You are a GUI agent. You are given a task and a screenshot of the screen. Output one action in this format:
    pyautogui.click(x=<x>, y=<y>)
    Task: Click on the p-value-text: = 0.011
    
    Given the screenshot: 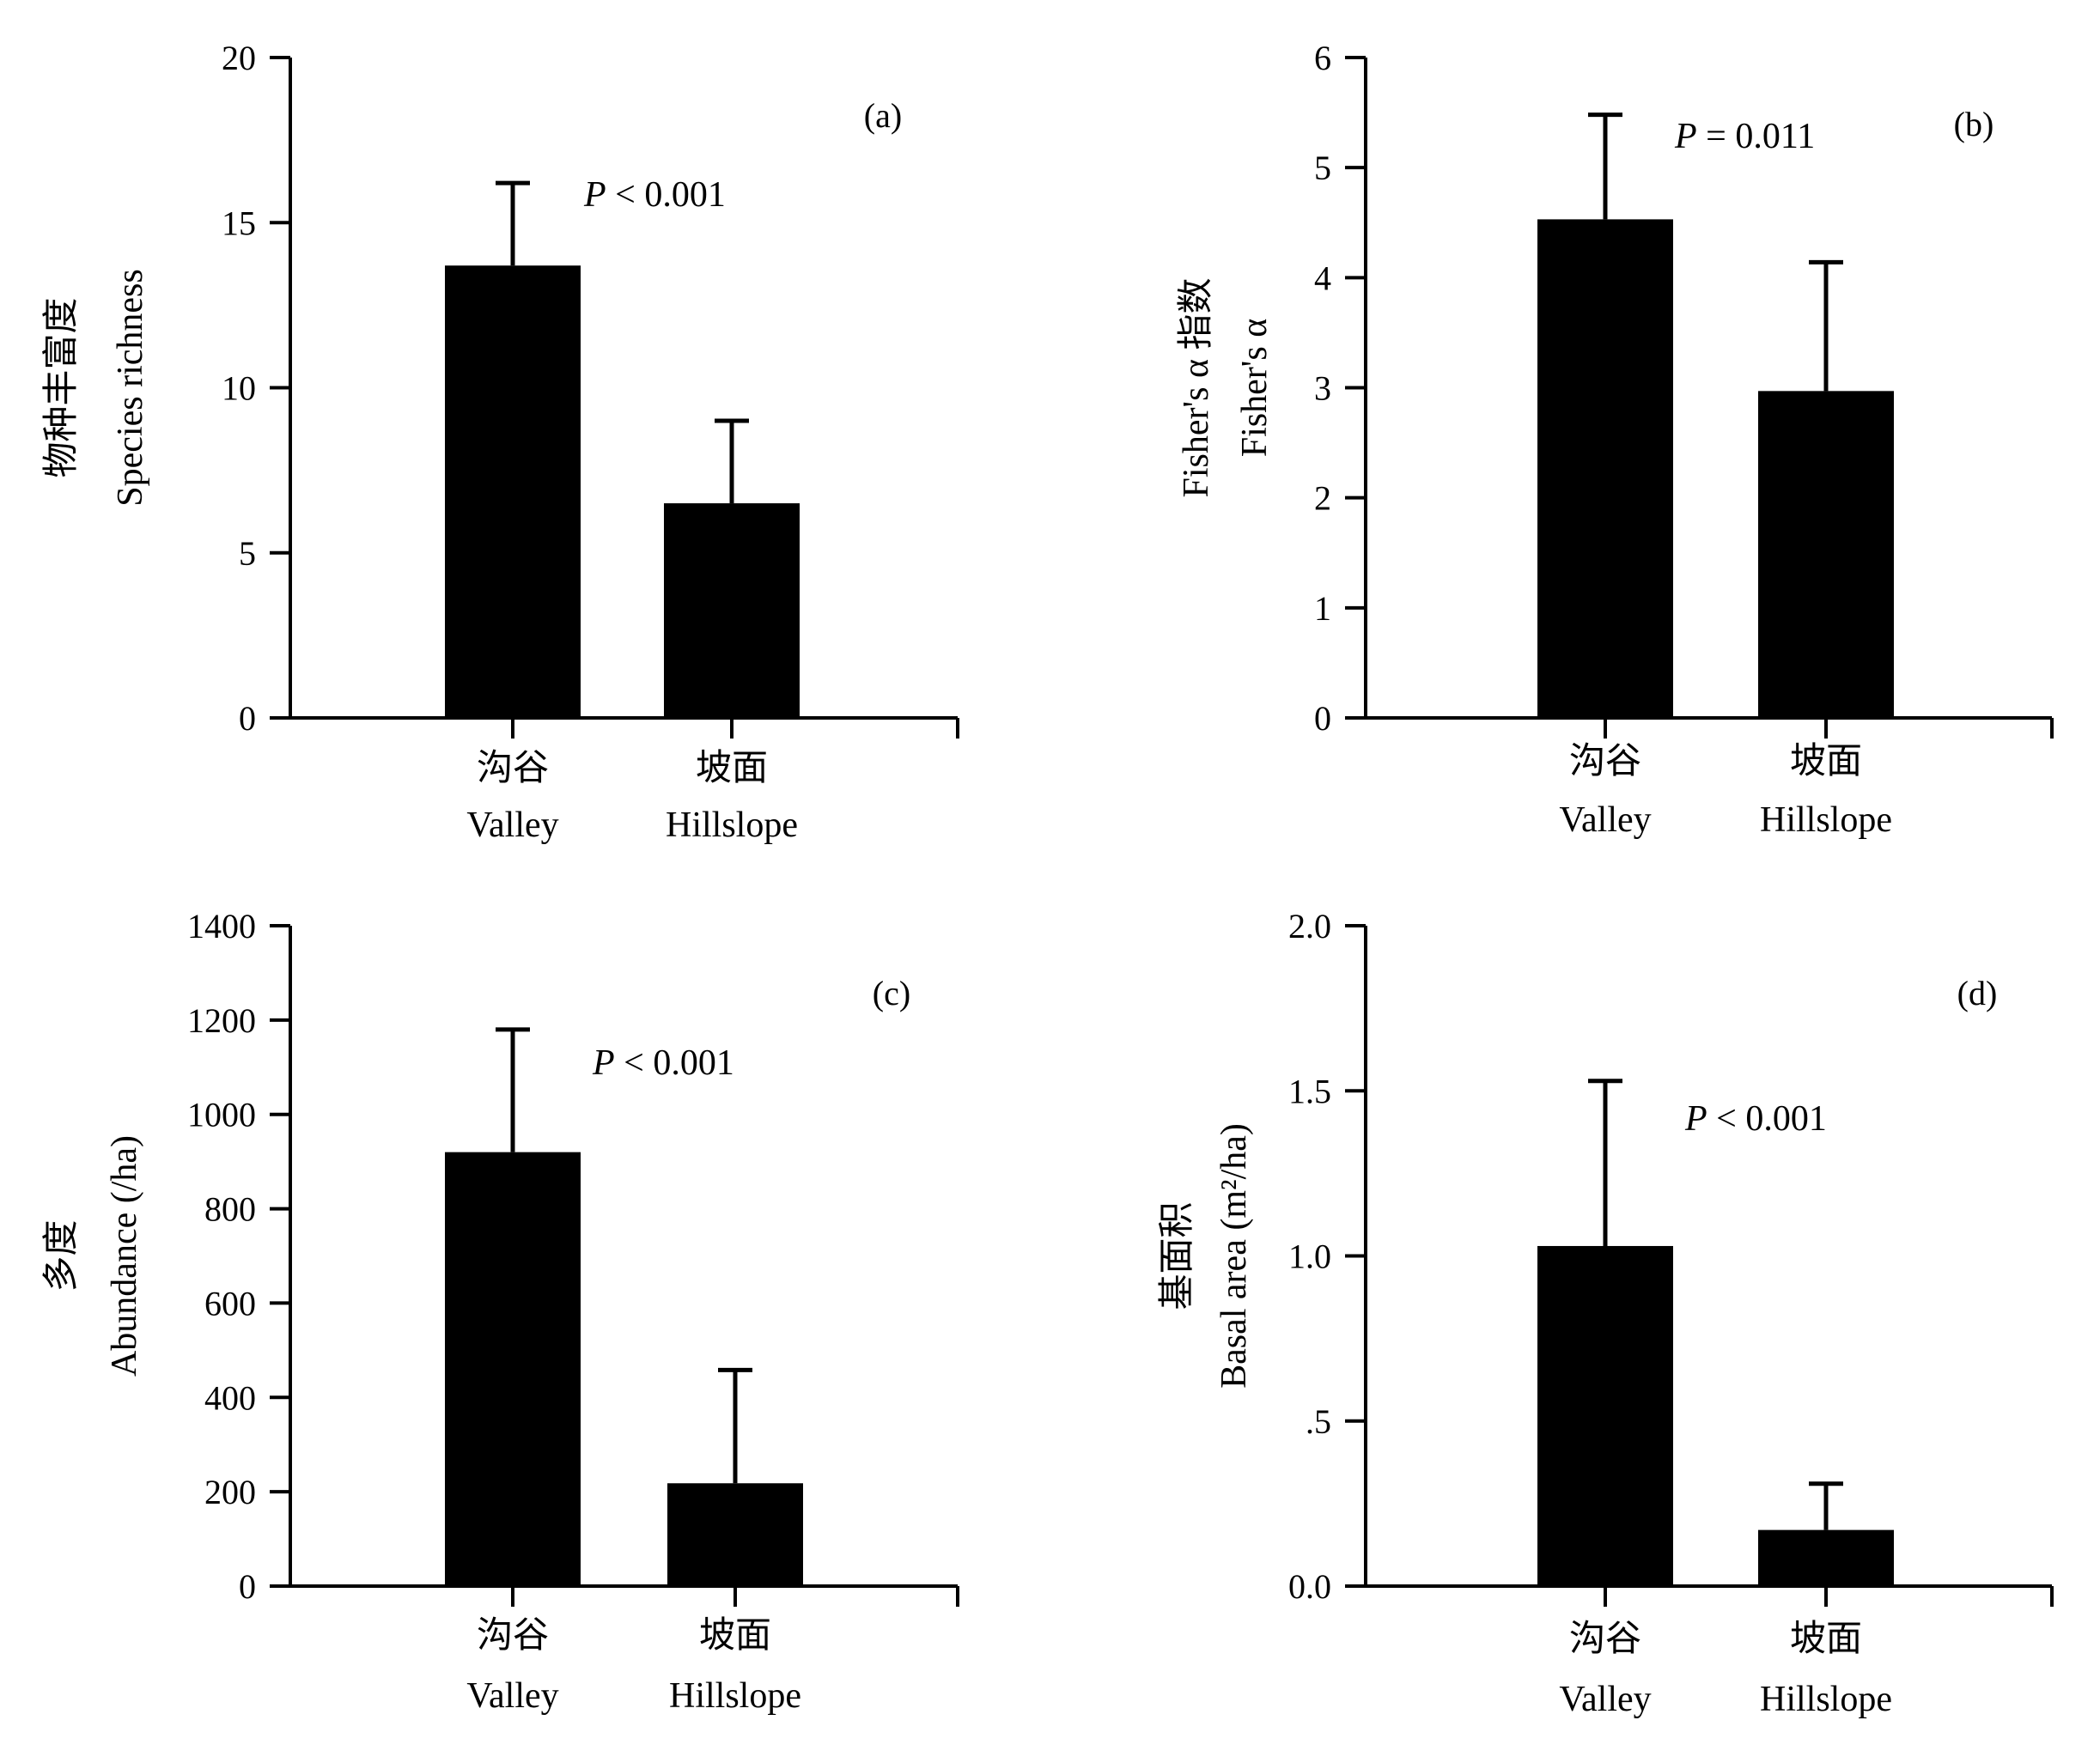 What is the action you would take?
    pyautogui.click(x=1757, y=137)
    